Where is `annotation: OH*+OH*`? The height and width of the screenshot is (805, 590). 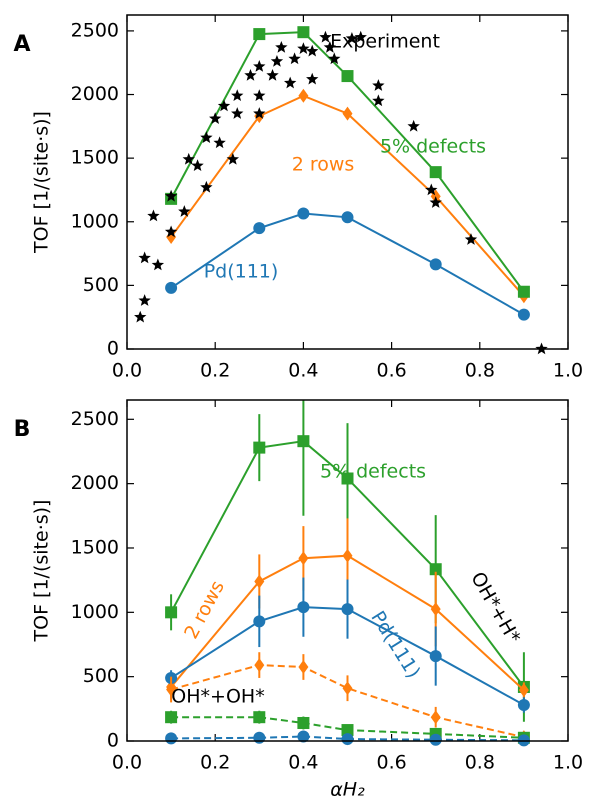
annotation: OH*+OH* is located at coordinates (217, 697).